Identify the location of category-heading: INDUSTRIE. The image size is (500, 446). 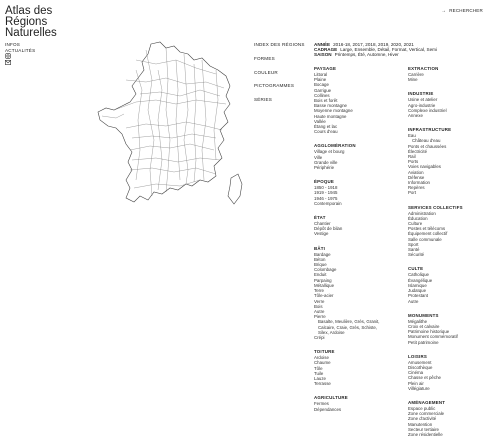
(421, 94).